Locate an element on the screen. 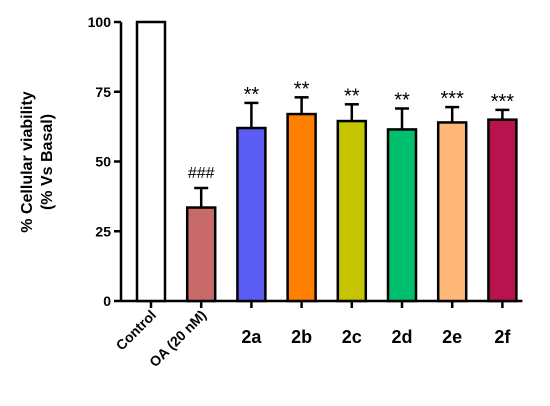 The height and width of the screenshot is (406, 550). y-tick-label: 75 is located at coordinates (103, 92).